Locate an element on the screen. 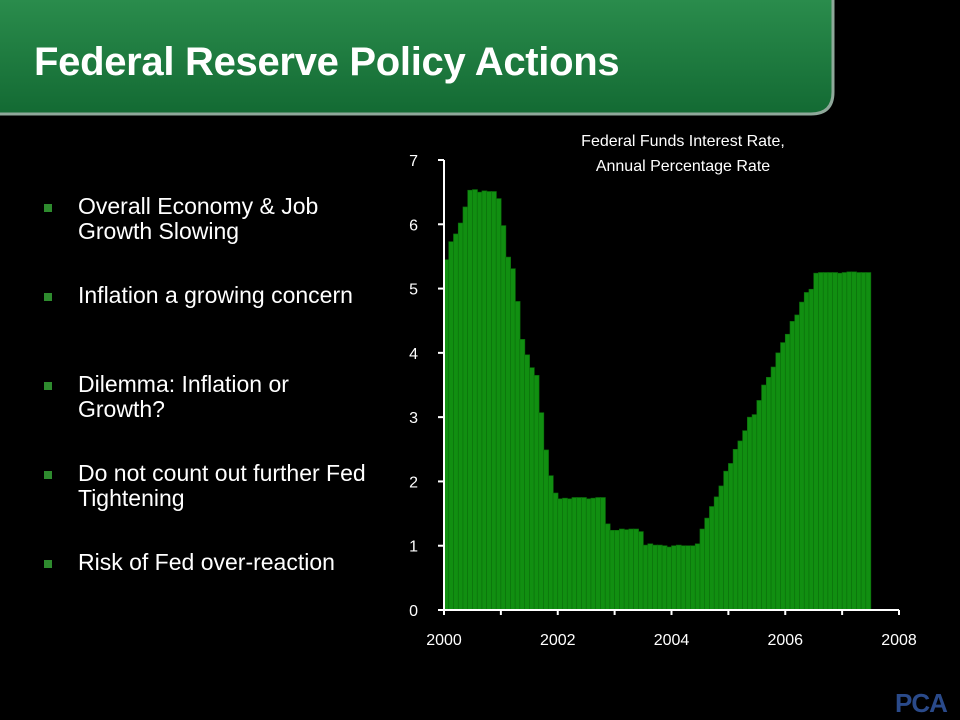 The image size is (960, 720). y-tick-label: 0 is located at coordinates (413, 611).